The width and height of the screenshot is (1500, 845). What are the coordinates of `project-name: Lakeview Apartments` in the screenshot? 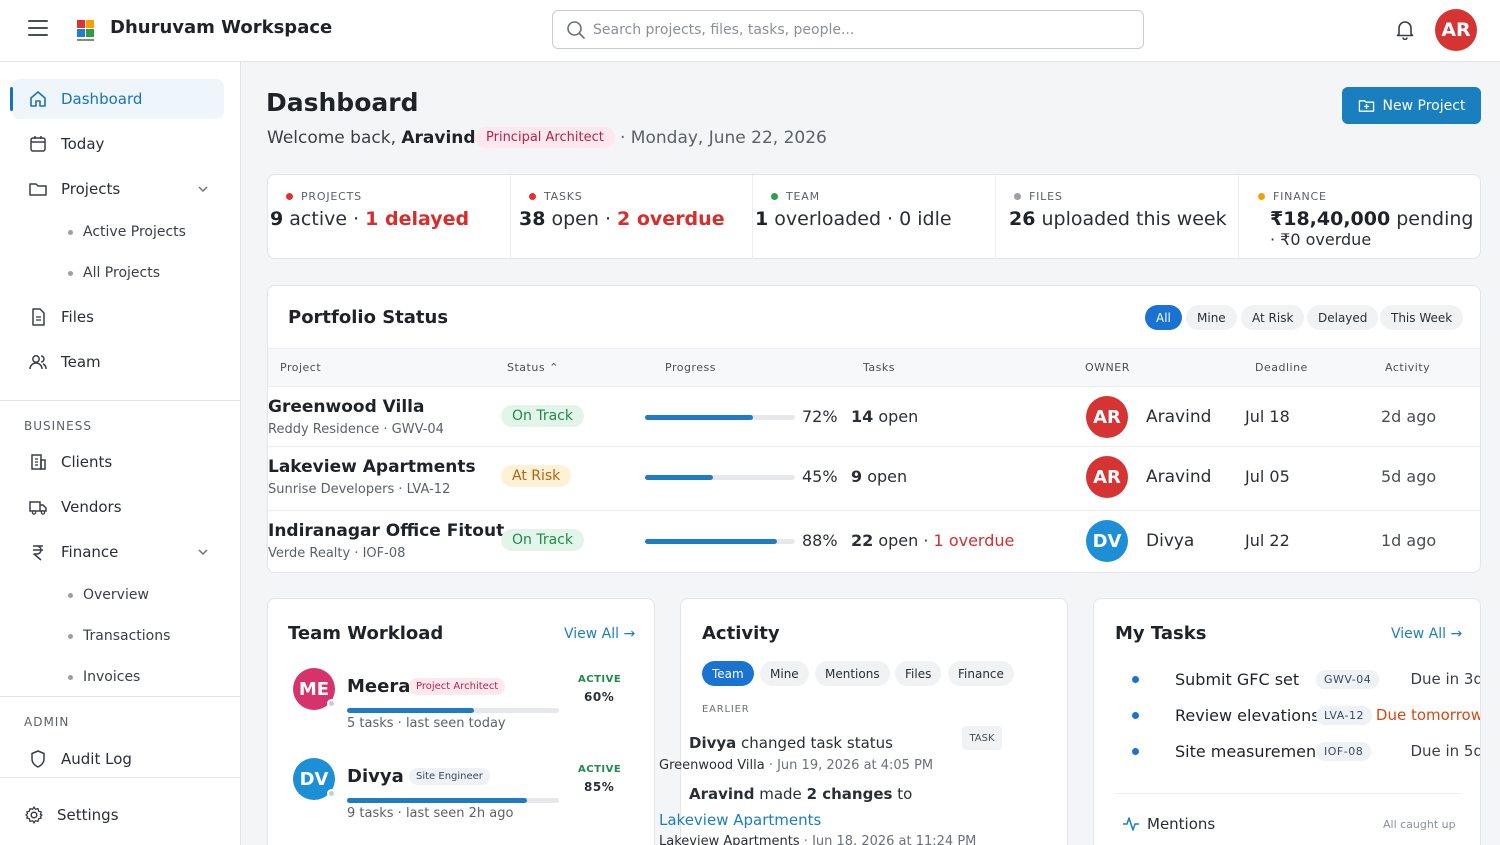 It's located at (372, 467).